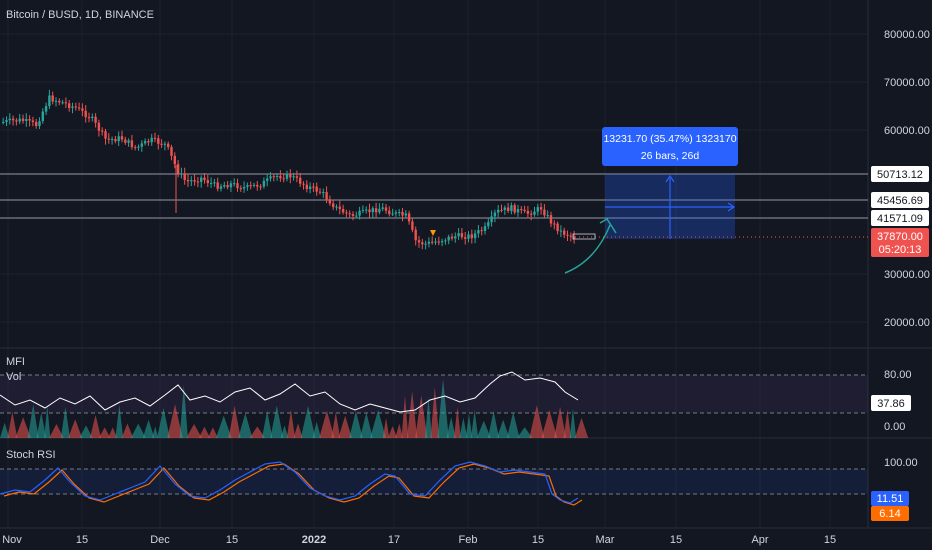 This screenshot has width=932, height=550. What do you see at coordinates (900, 250) in the screenshot?
I see `bar-countdown: 05:20:13` at bounding box center [900, 250].